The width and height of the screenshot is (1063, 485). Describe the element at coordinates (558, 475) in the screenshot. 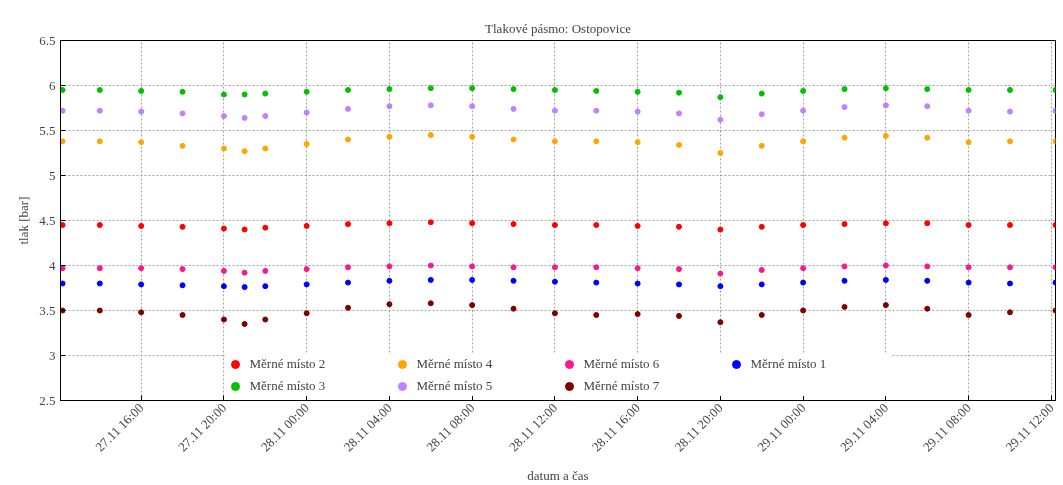

I see `x-axis-title: datum a čas` at that location.